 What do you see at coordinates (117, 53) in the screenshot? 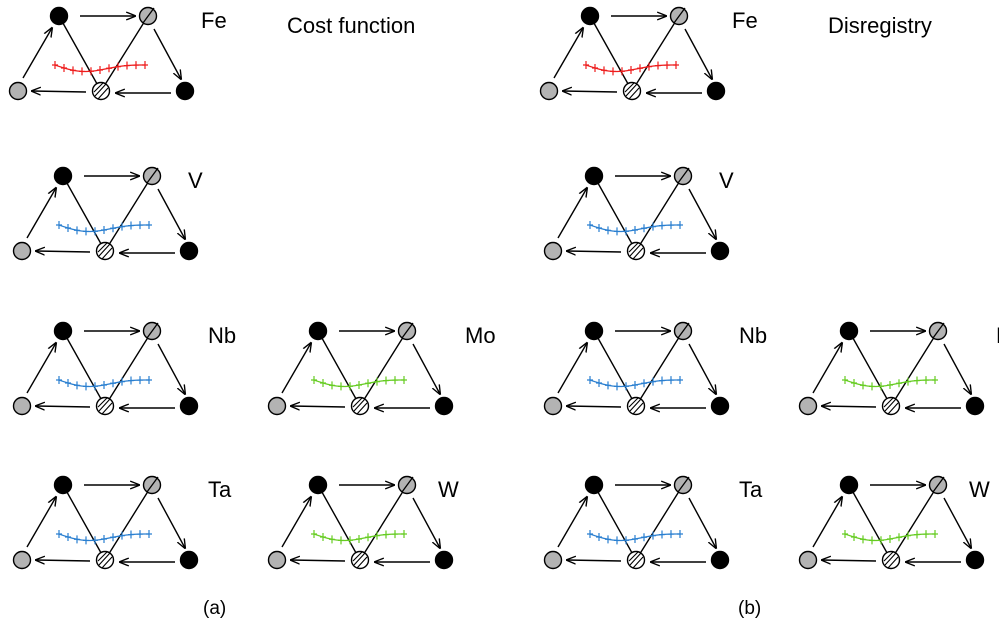
I see `diagram-fe: Fe` at bounding box center [117, 53].